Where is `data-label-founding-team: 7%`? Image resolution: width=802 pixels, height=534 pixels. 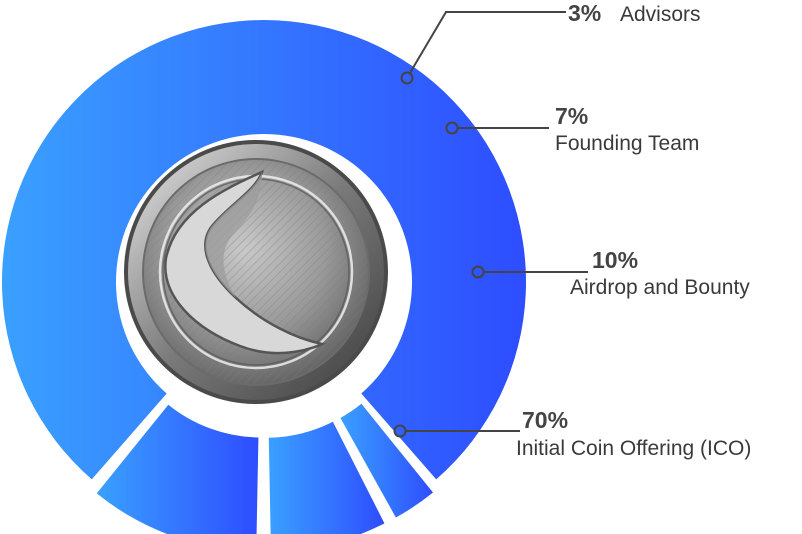
data-label-founding-team: 7% is located at coordinates (571, 116).